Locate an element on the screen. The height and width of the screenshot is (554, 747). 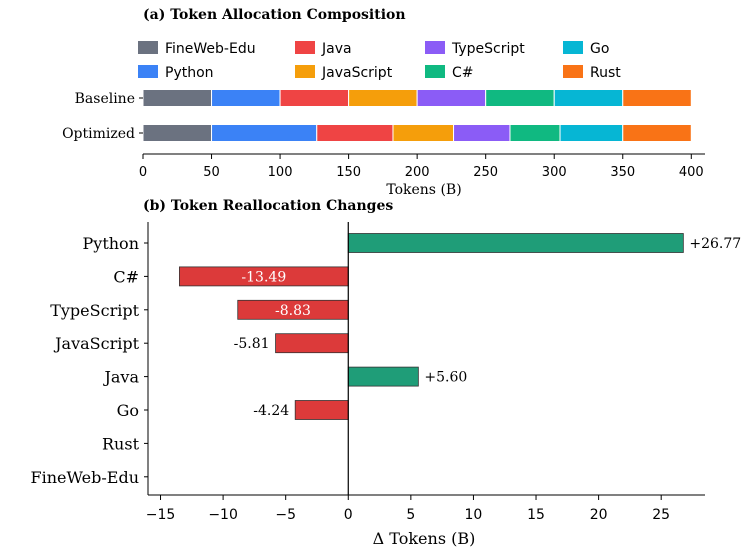
legend-label-java: Java is located at coordinates (336, 49).